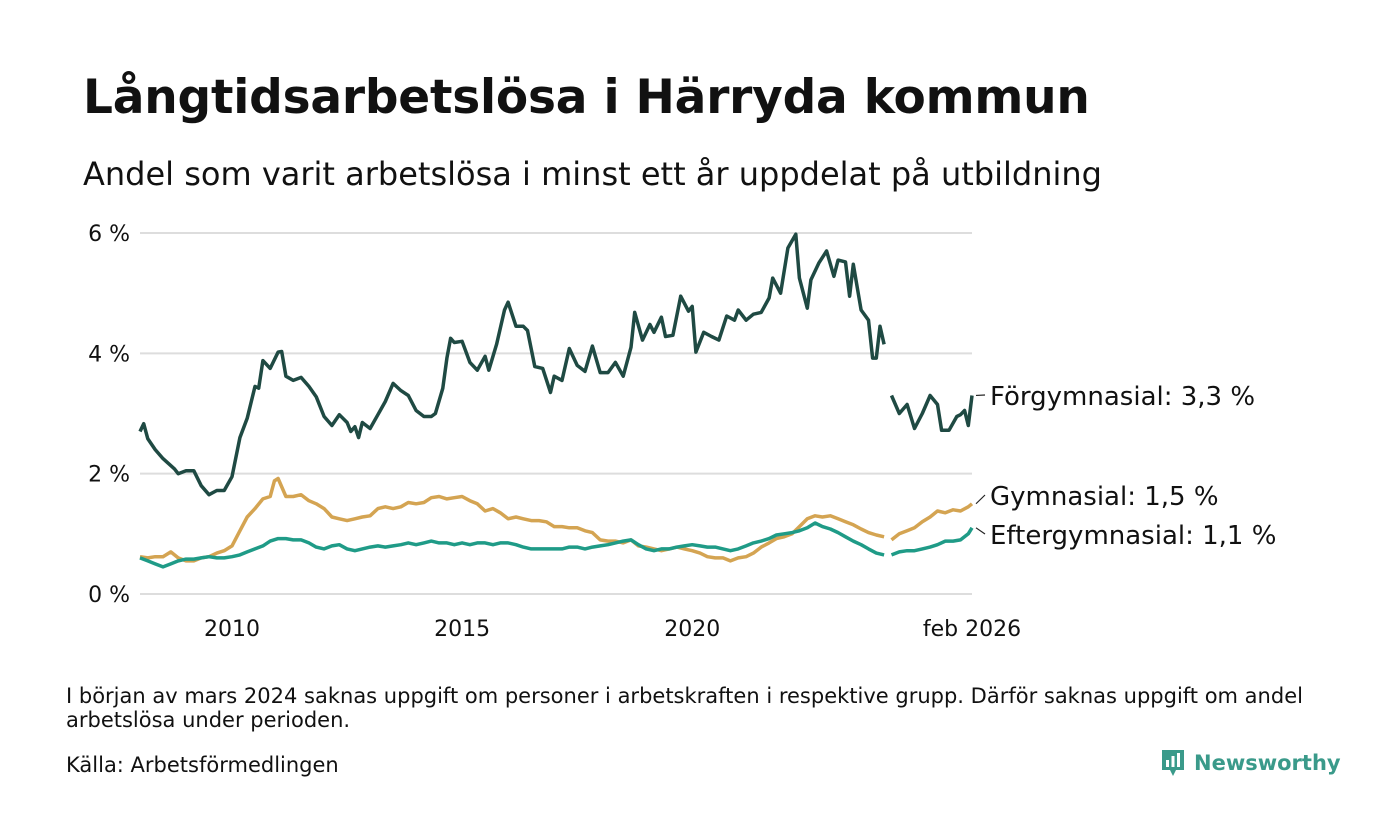  What do you see at coordinates (109, 354) in the screenshot?
I see `y-tick-label: 4 %` at bounding box center [109, 354].